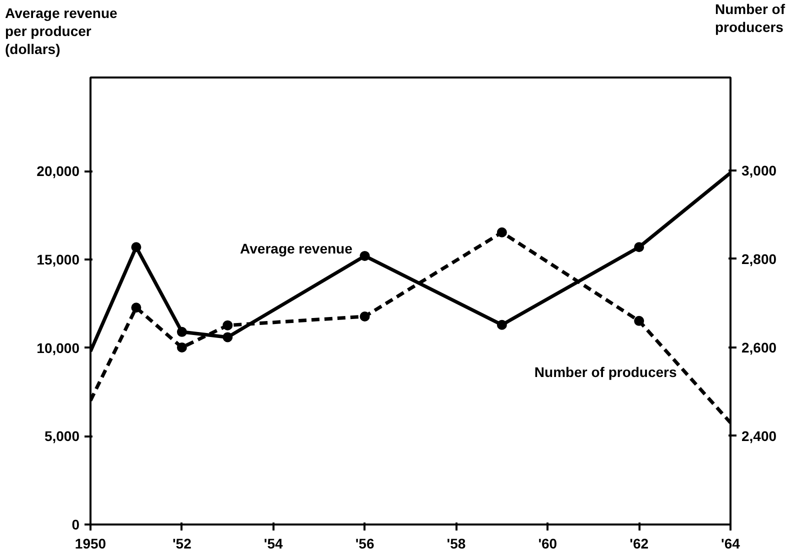 This screenshot has width=811, height=560. I want to click on y-tick-label: 10,000, so click(58, 348).